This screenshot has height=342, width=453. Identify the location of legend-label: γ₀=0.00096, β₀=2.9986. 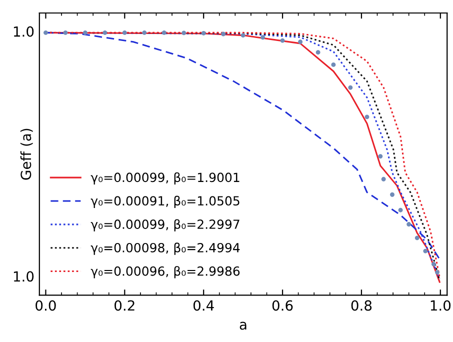
(165, 272).